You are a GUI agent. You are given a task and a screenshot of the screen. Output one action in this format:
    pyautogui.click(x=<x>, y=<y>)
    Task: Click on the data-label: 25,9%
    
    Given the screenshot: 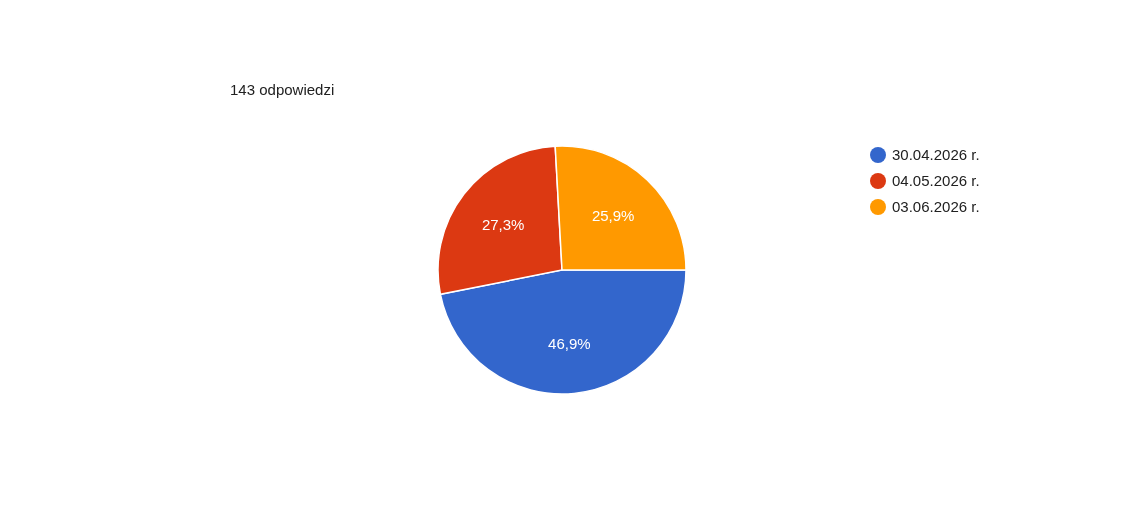 What is the action you would take?
    pyautogui.click(x=613, y=216)
    